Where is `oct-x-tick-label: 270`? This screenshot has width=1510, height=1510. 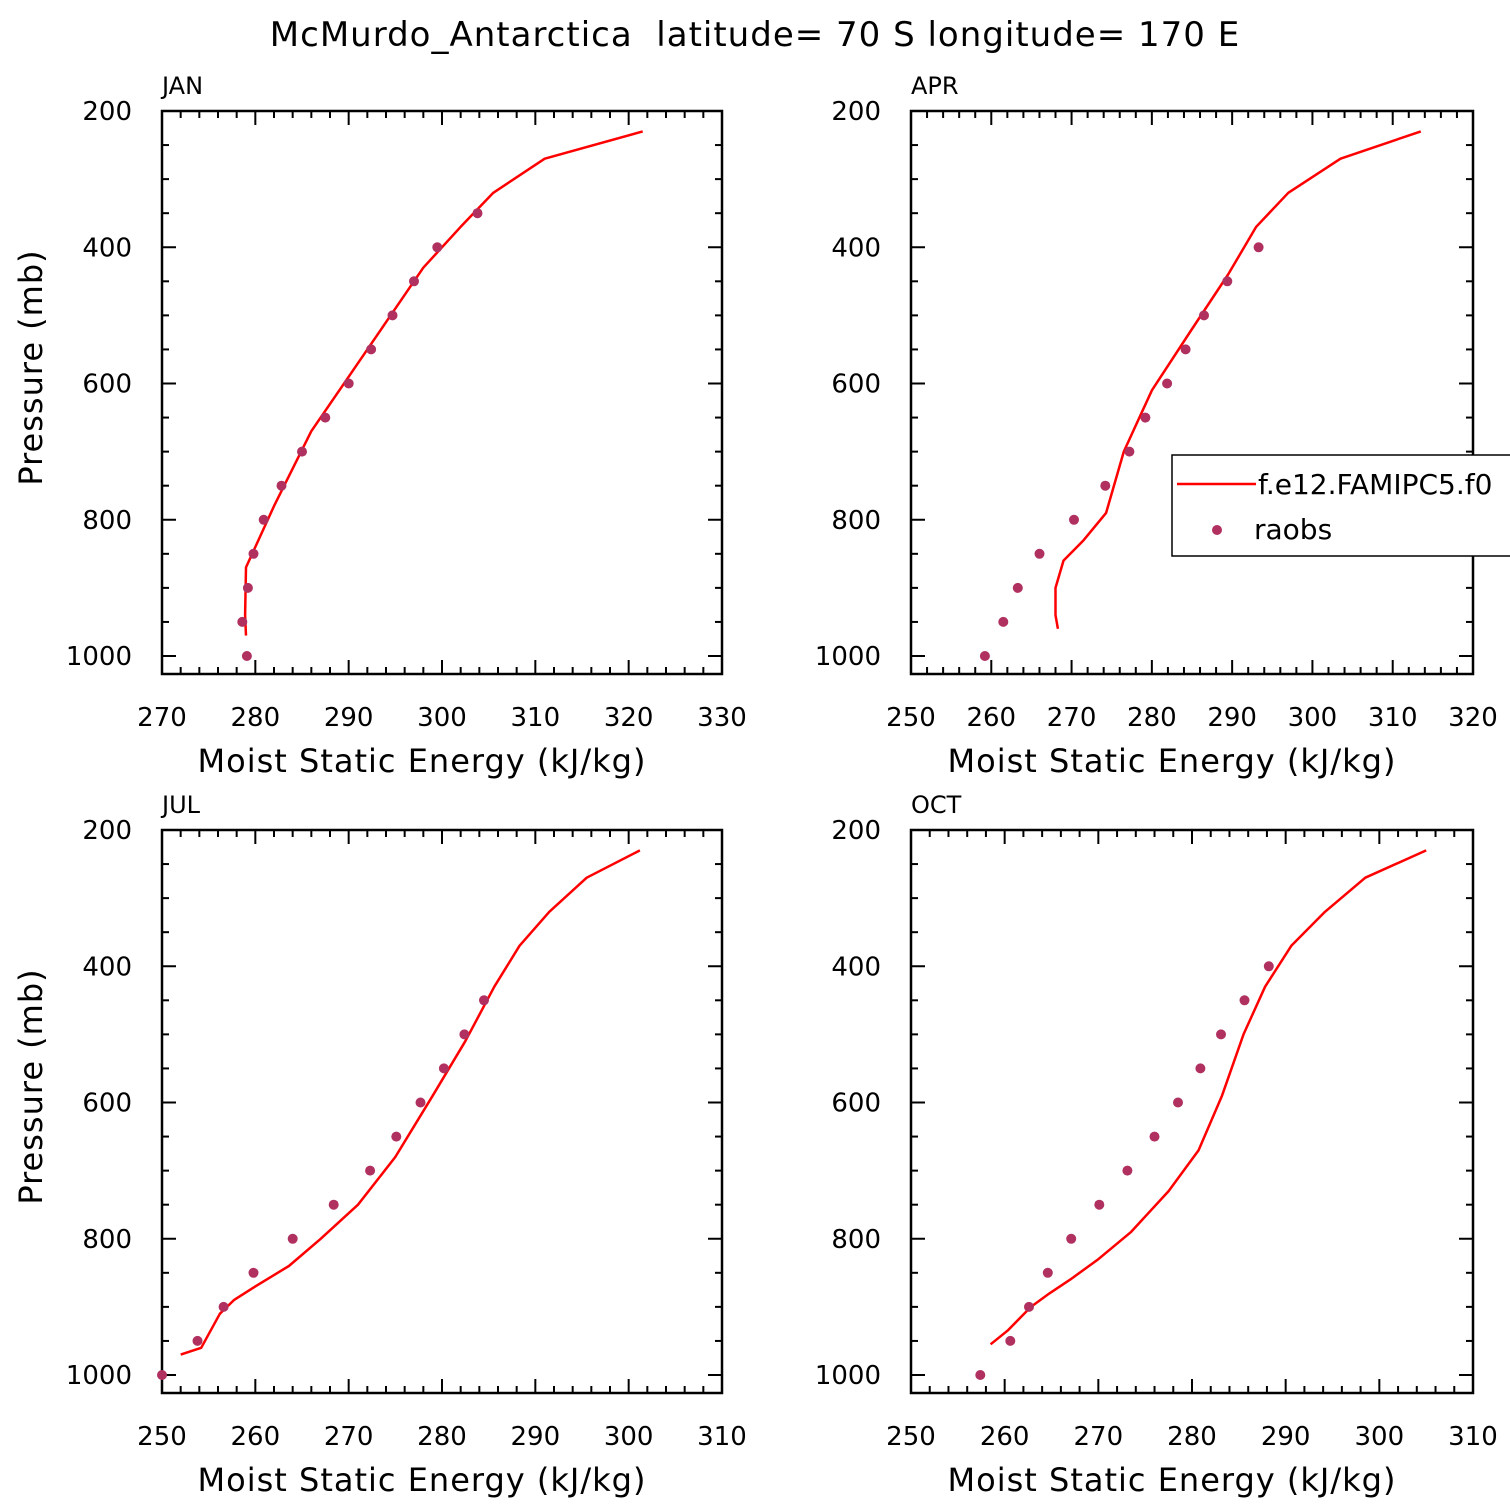
oct-x-tick-label: 270 is located at coordinates (1099, 1437).